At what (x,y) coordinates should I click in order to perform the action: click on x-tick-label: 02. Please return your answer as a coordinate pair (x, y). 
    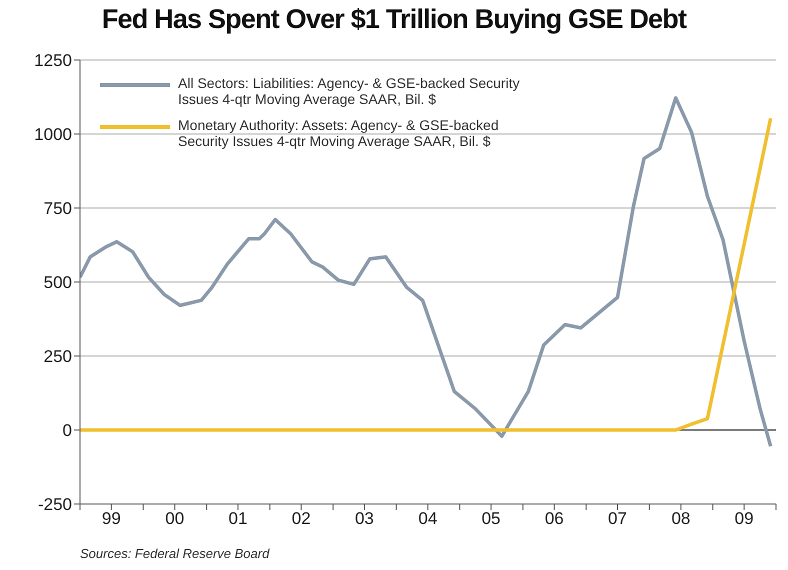
    Looking at the image, I should click on (301, 518).